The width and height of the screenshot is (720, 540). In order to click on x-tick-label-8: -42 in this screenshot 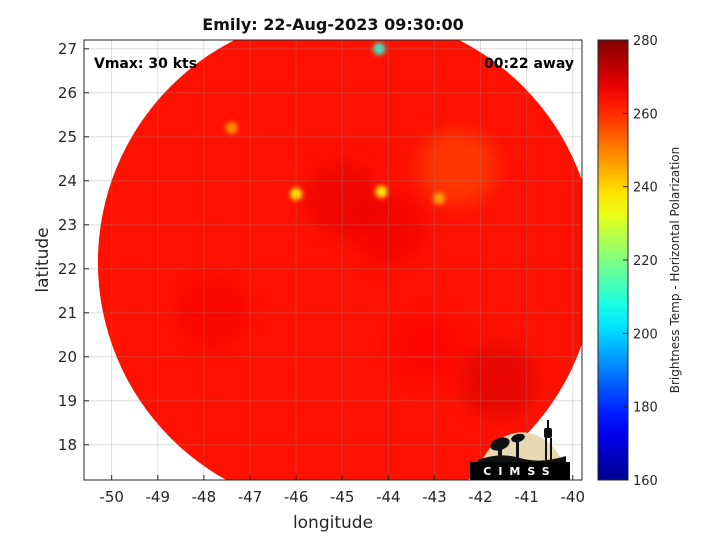, I will do `click(480, 497)`.